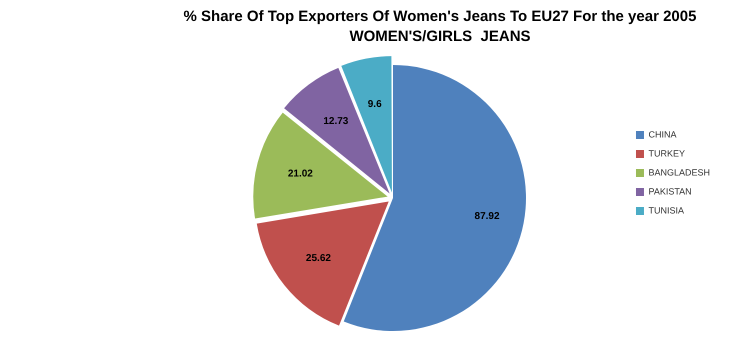 This screenshot has height=350, width=740. I want to click on legend-label: PAKISTAN, so click(670, 191).